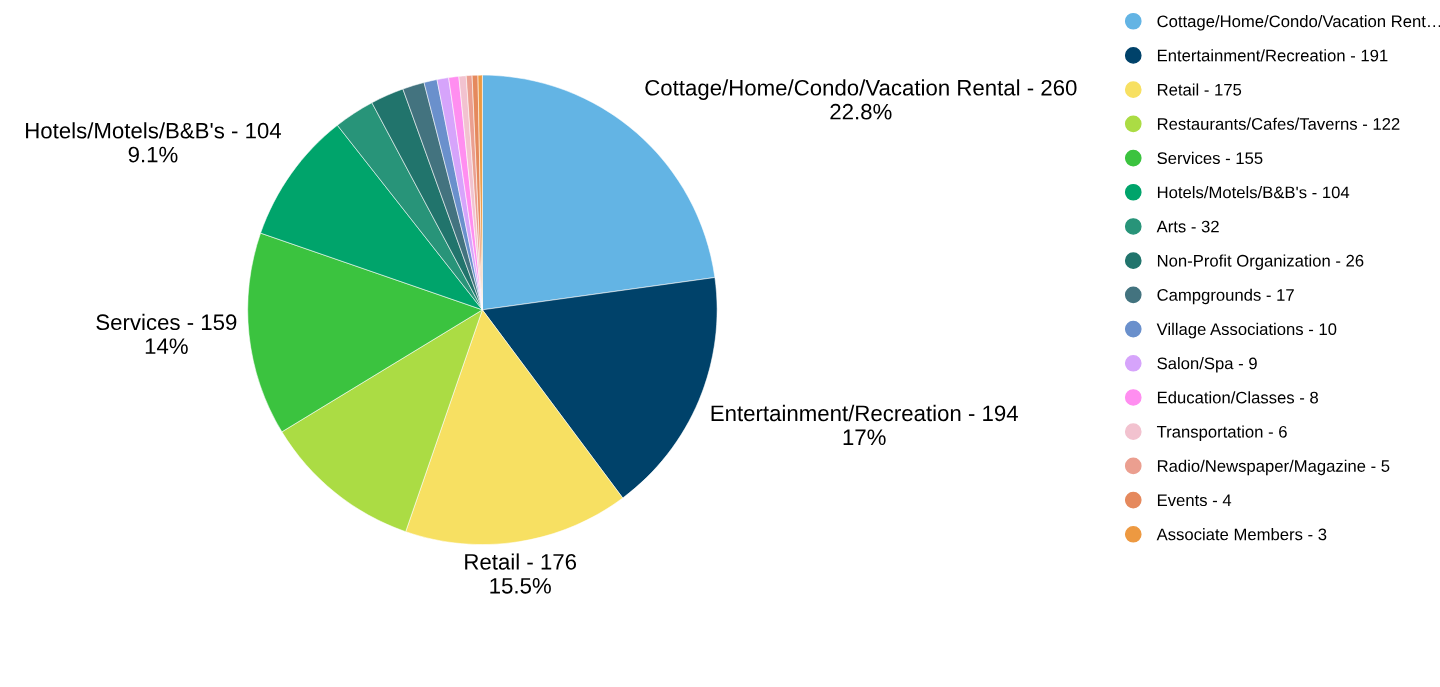 This screenshot has width=1440, height=687. Describe the element at coordinates (1272, 55) in the screenshot. I see `legend-label: Entertainment/Recreation - 191` at that location.